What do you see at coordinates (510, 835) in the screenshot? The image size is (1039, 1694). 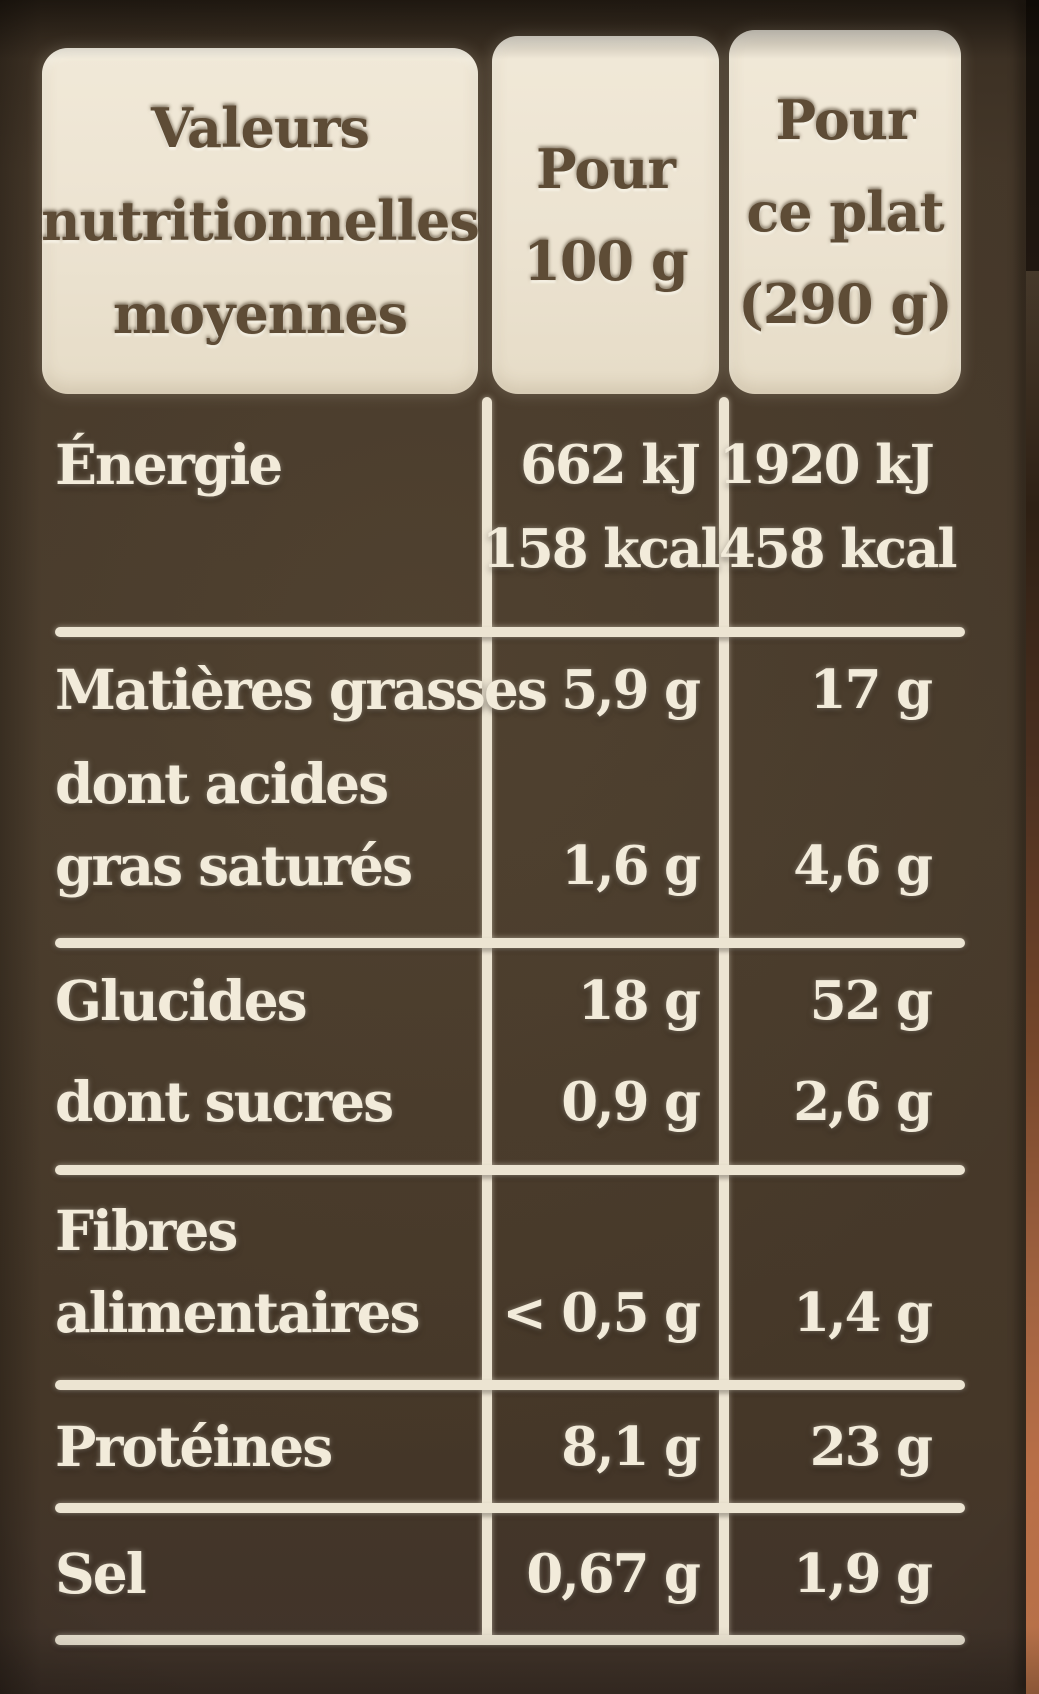 I see `table-row-acides-gras-satures: dont acides gras saturés 1,6 g 4,6 g` at bounding box center [510, 835].